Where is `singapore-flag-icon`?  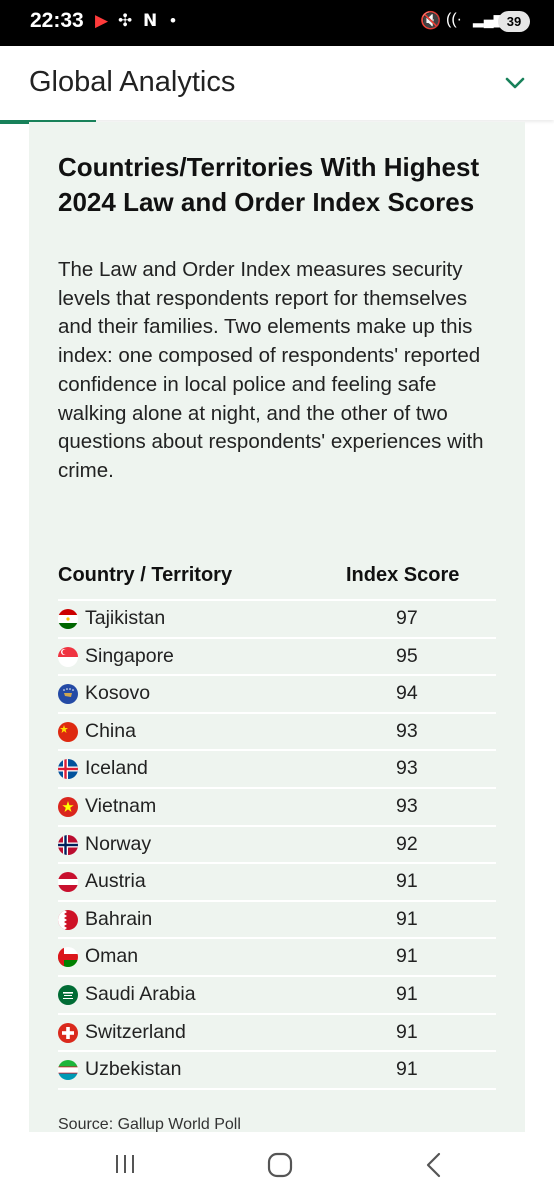 singapore-flag-icon is located at coordinates (68, 656).